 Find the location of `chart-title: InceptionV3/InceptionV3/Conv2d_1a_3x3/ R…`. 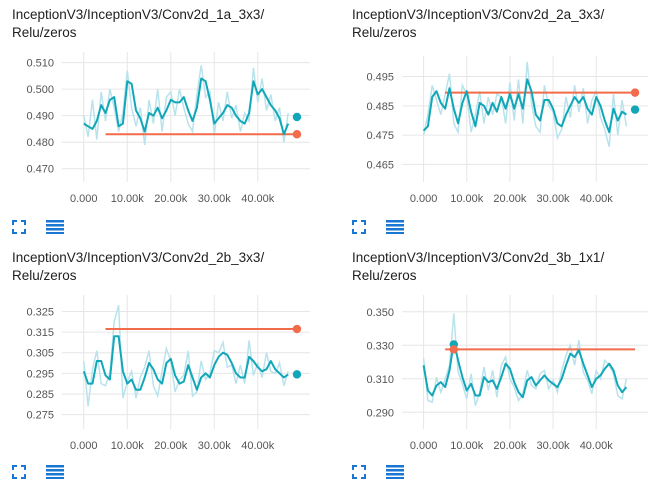

chart-title: InceptionV3/InceptionV3/Conv2d_1a_3x3/ R… is located at coordinates (138, 23).